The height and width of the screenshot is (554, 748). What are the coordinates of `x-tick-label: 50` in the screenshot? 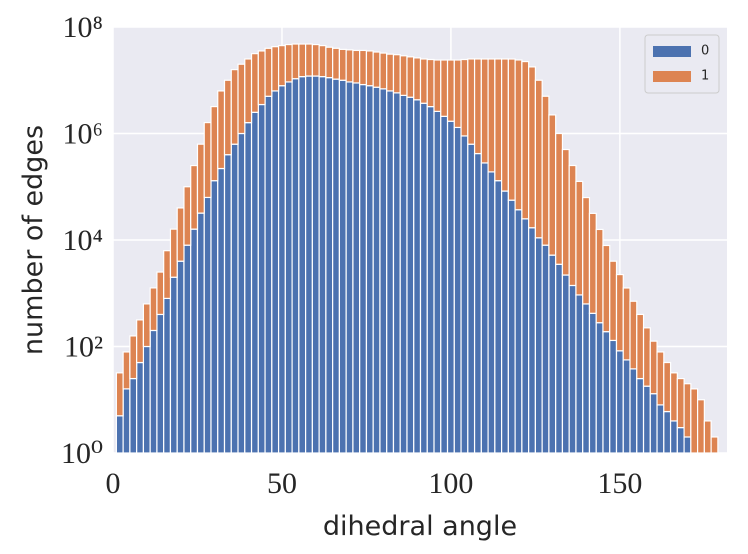 It's located at (282, 483).